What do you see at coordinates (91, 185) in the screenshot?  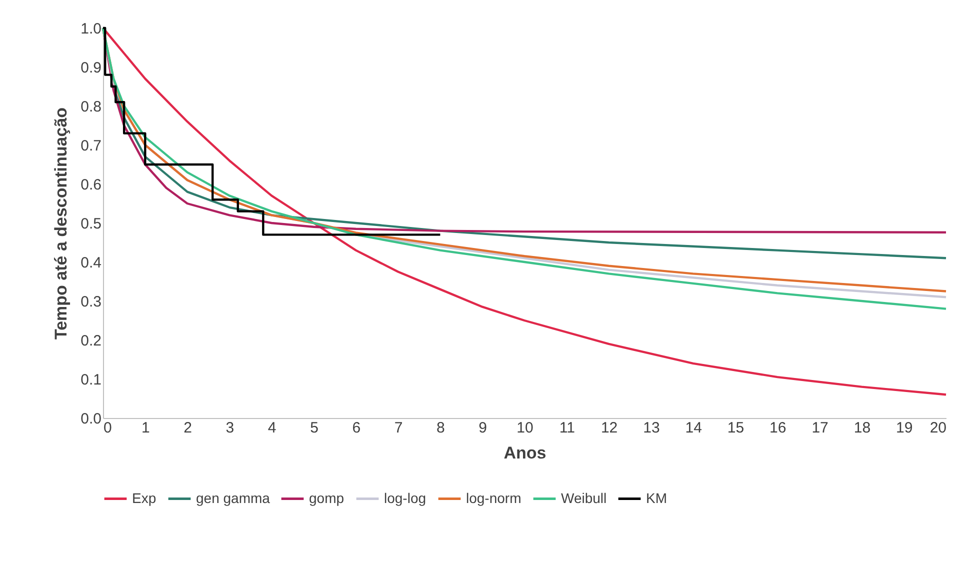 I see `y-tick-label: 0.6` at bounding box center [91, 185].